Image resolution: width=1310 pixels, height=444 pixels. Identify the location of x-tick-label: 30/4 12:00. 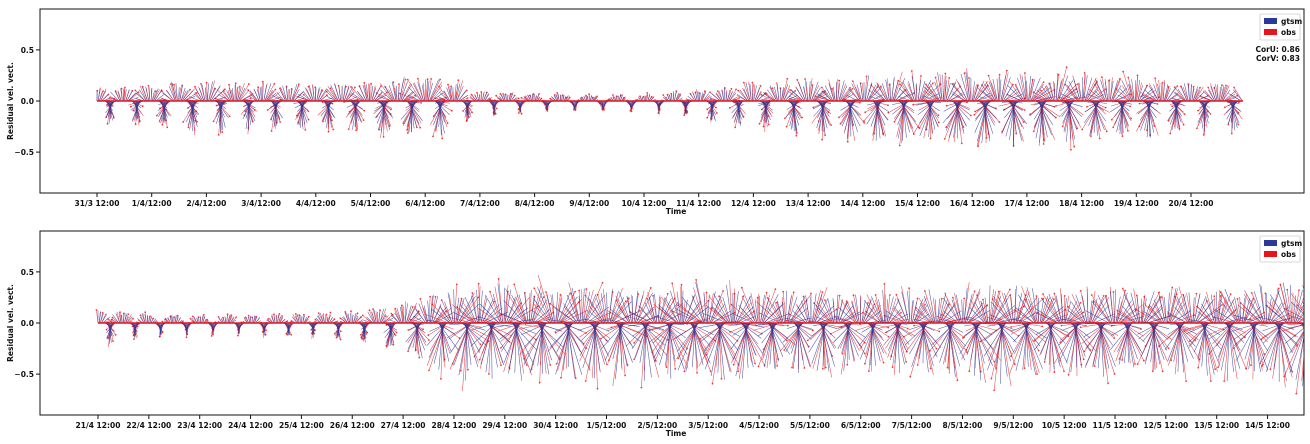
(555, 425).